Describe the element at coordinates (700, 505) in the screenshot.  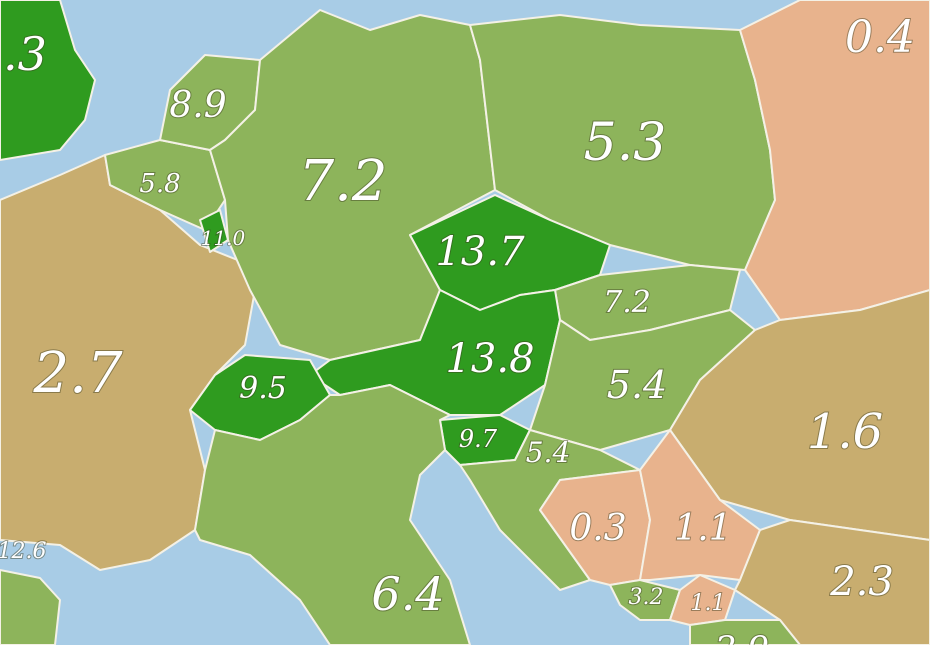
I see `region-serbia` at that location.